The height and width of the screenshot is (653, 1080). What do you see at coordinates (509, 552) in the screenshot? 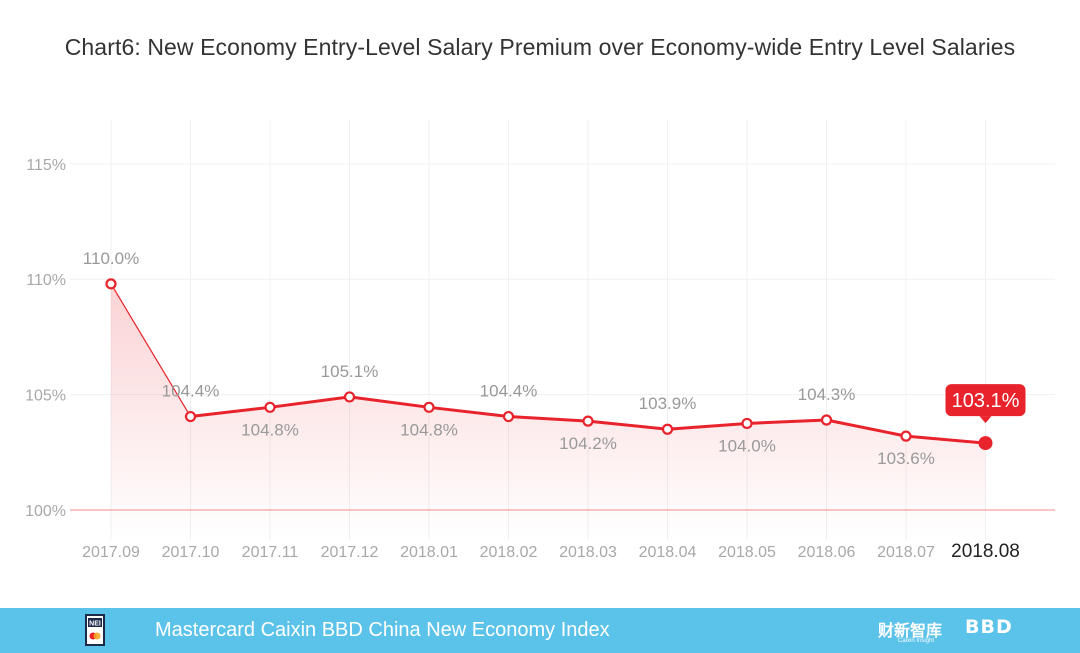
I see `x-tick-label: 2018.02` at bounding box center [509, 552].